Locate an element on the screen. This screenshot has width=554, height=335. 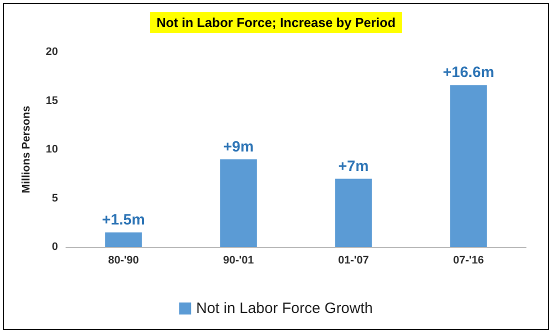
data-label: +7m is located at coordinates (353, 166).